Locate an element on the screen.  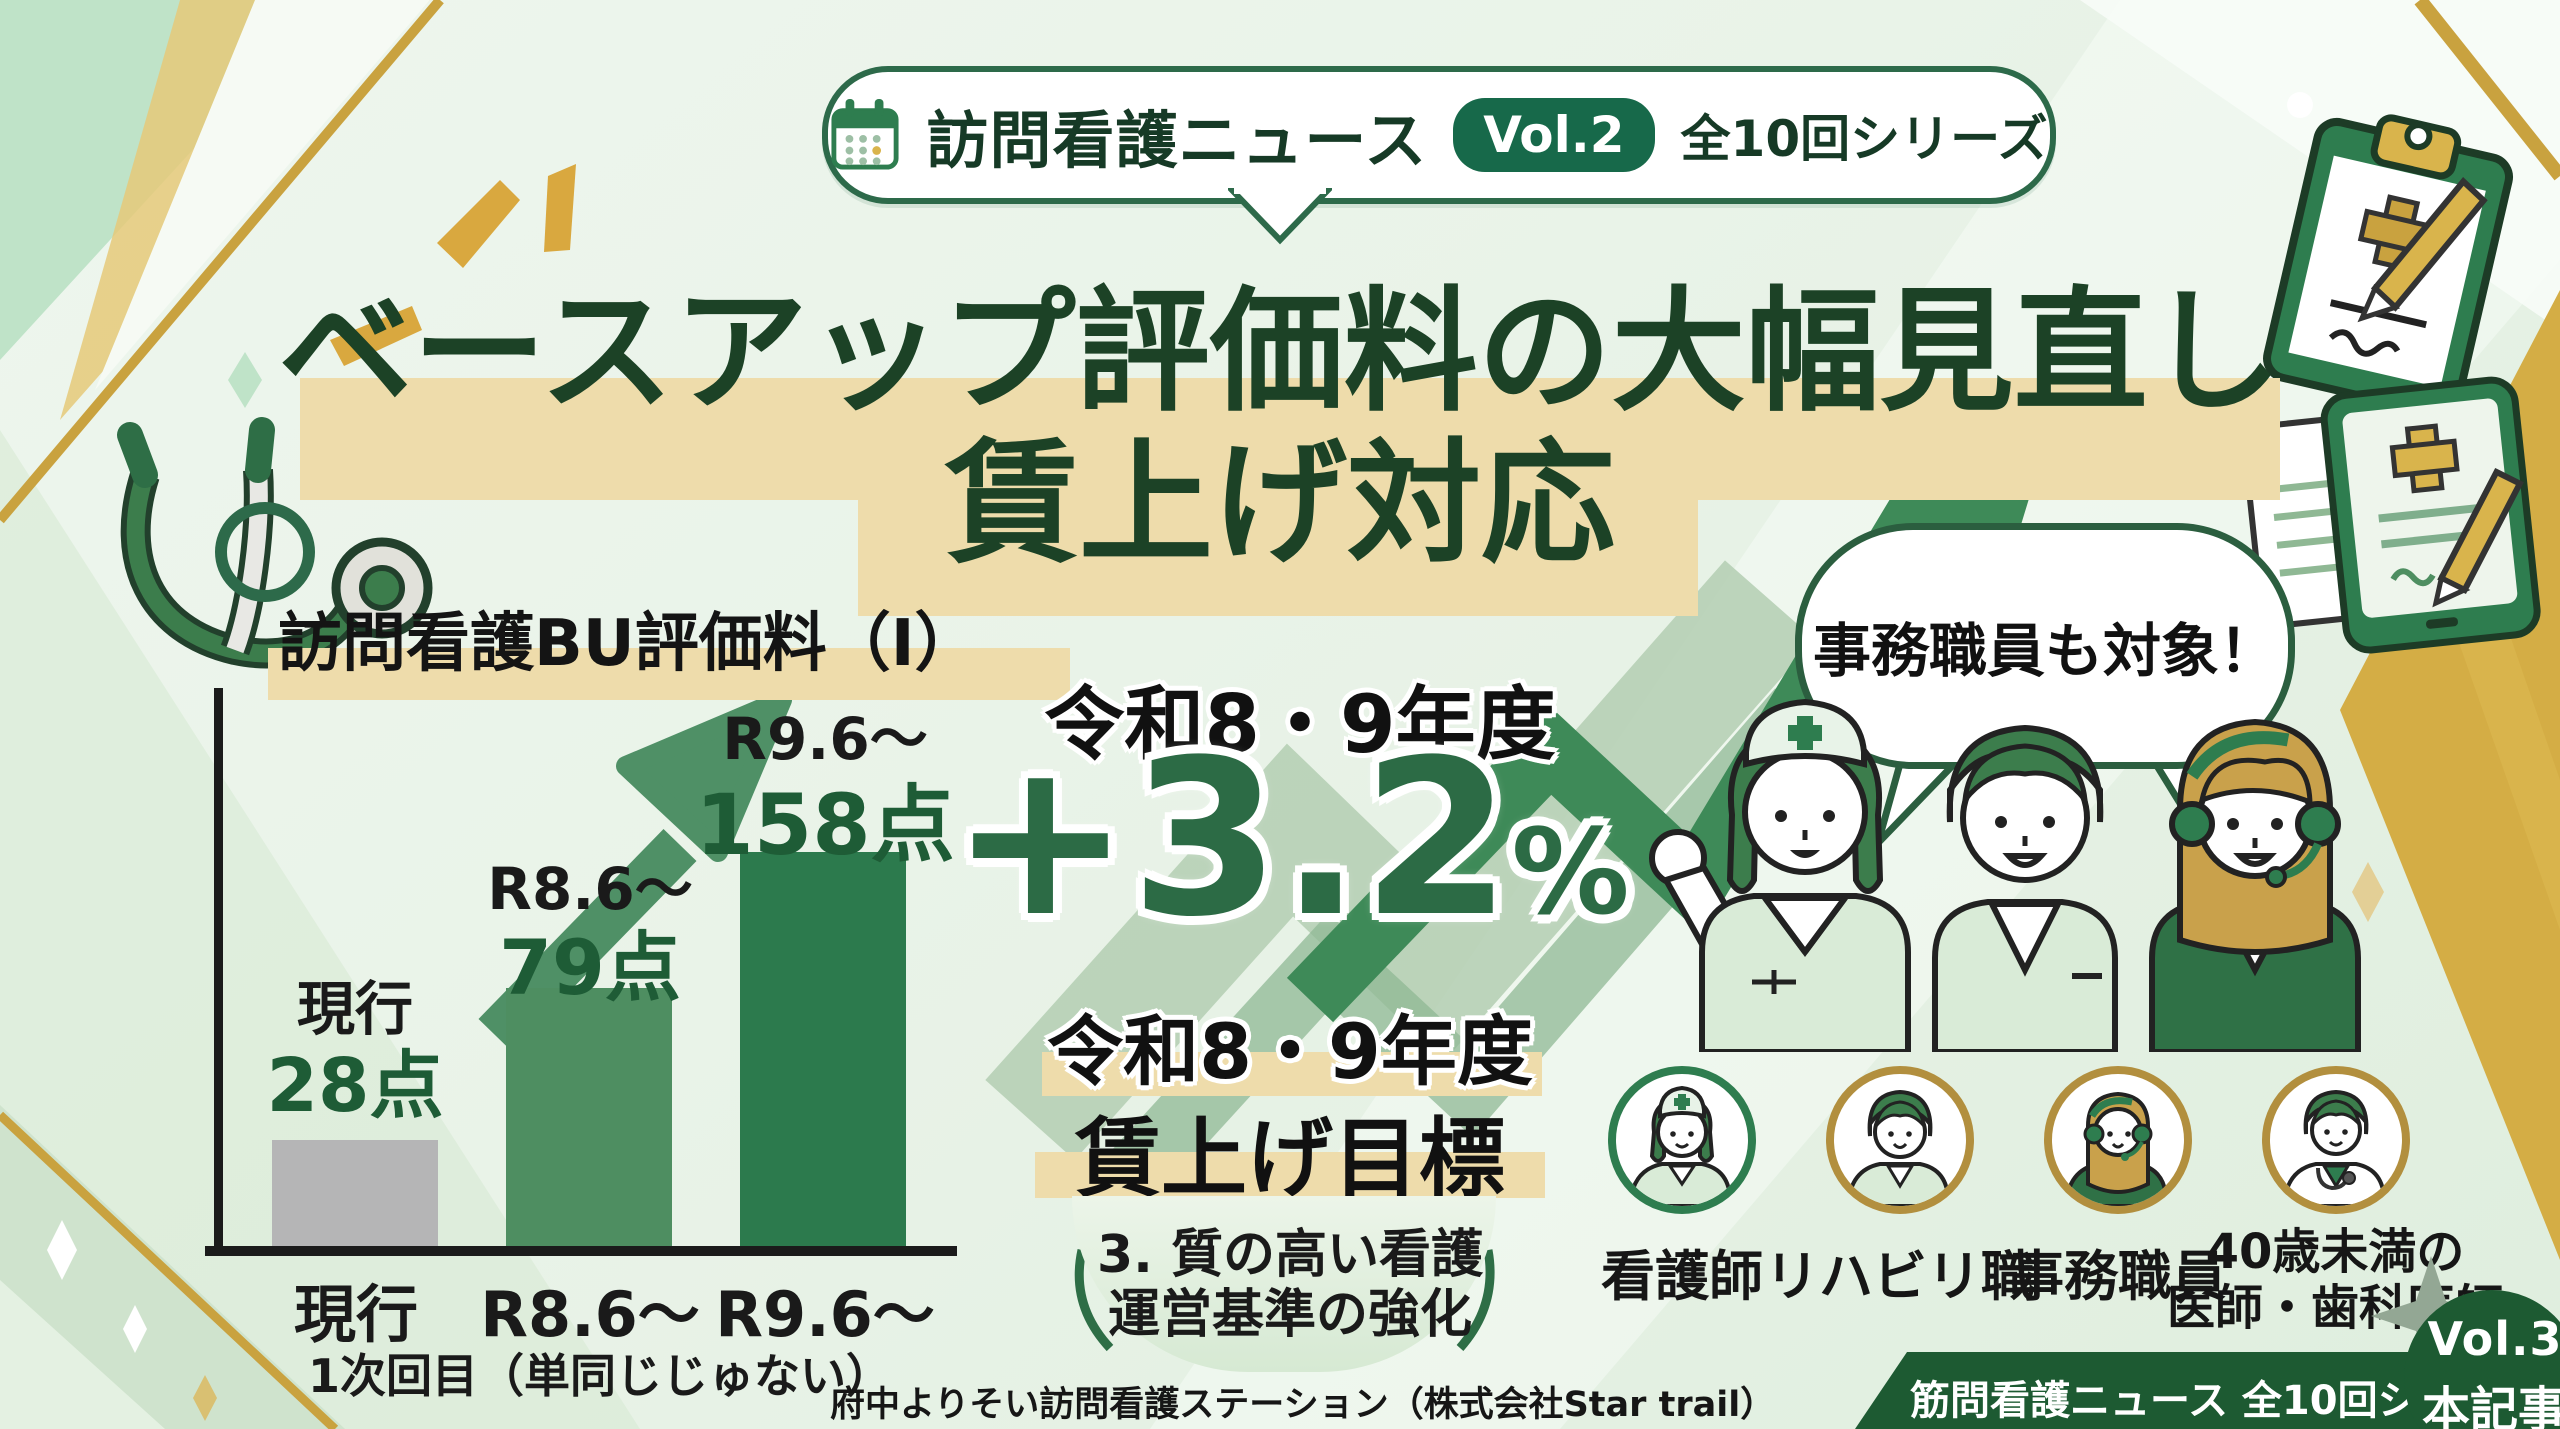
period-top-label: 令和8・9年度 is located at coordinates (1300, 724).